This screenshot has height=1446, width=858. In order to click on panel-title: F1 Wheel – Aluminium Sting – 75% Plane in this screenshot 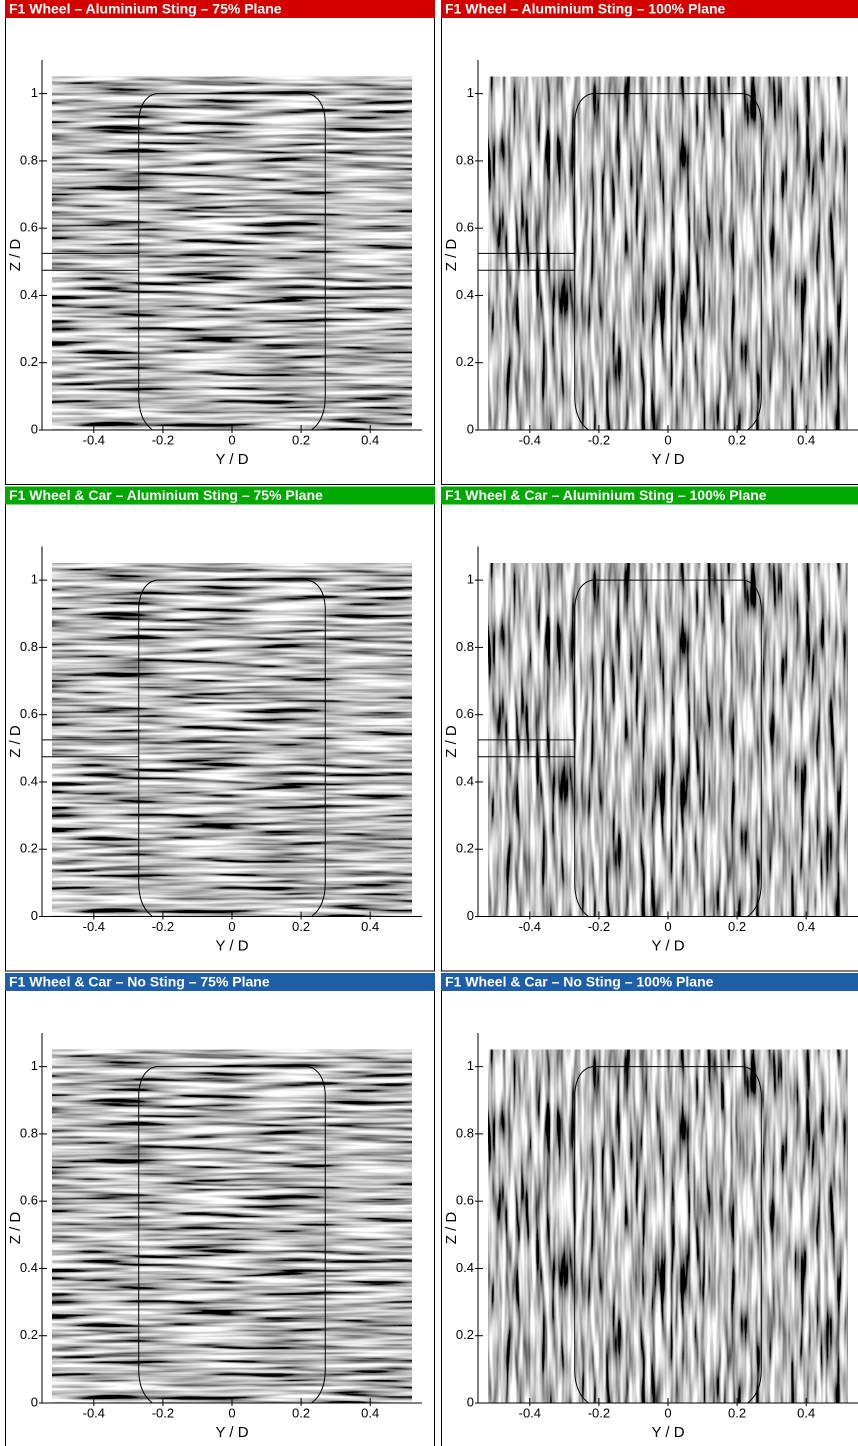, I will do `click(145, 9)`.